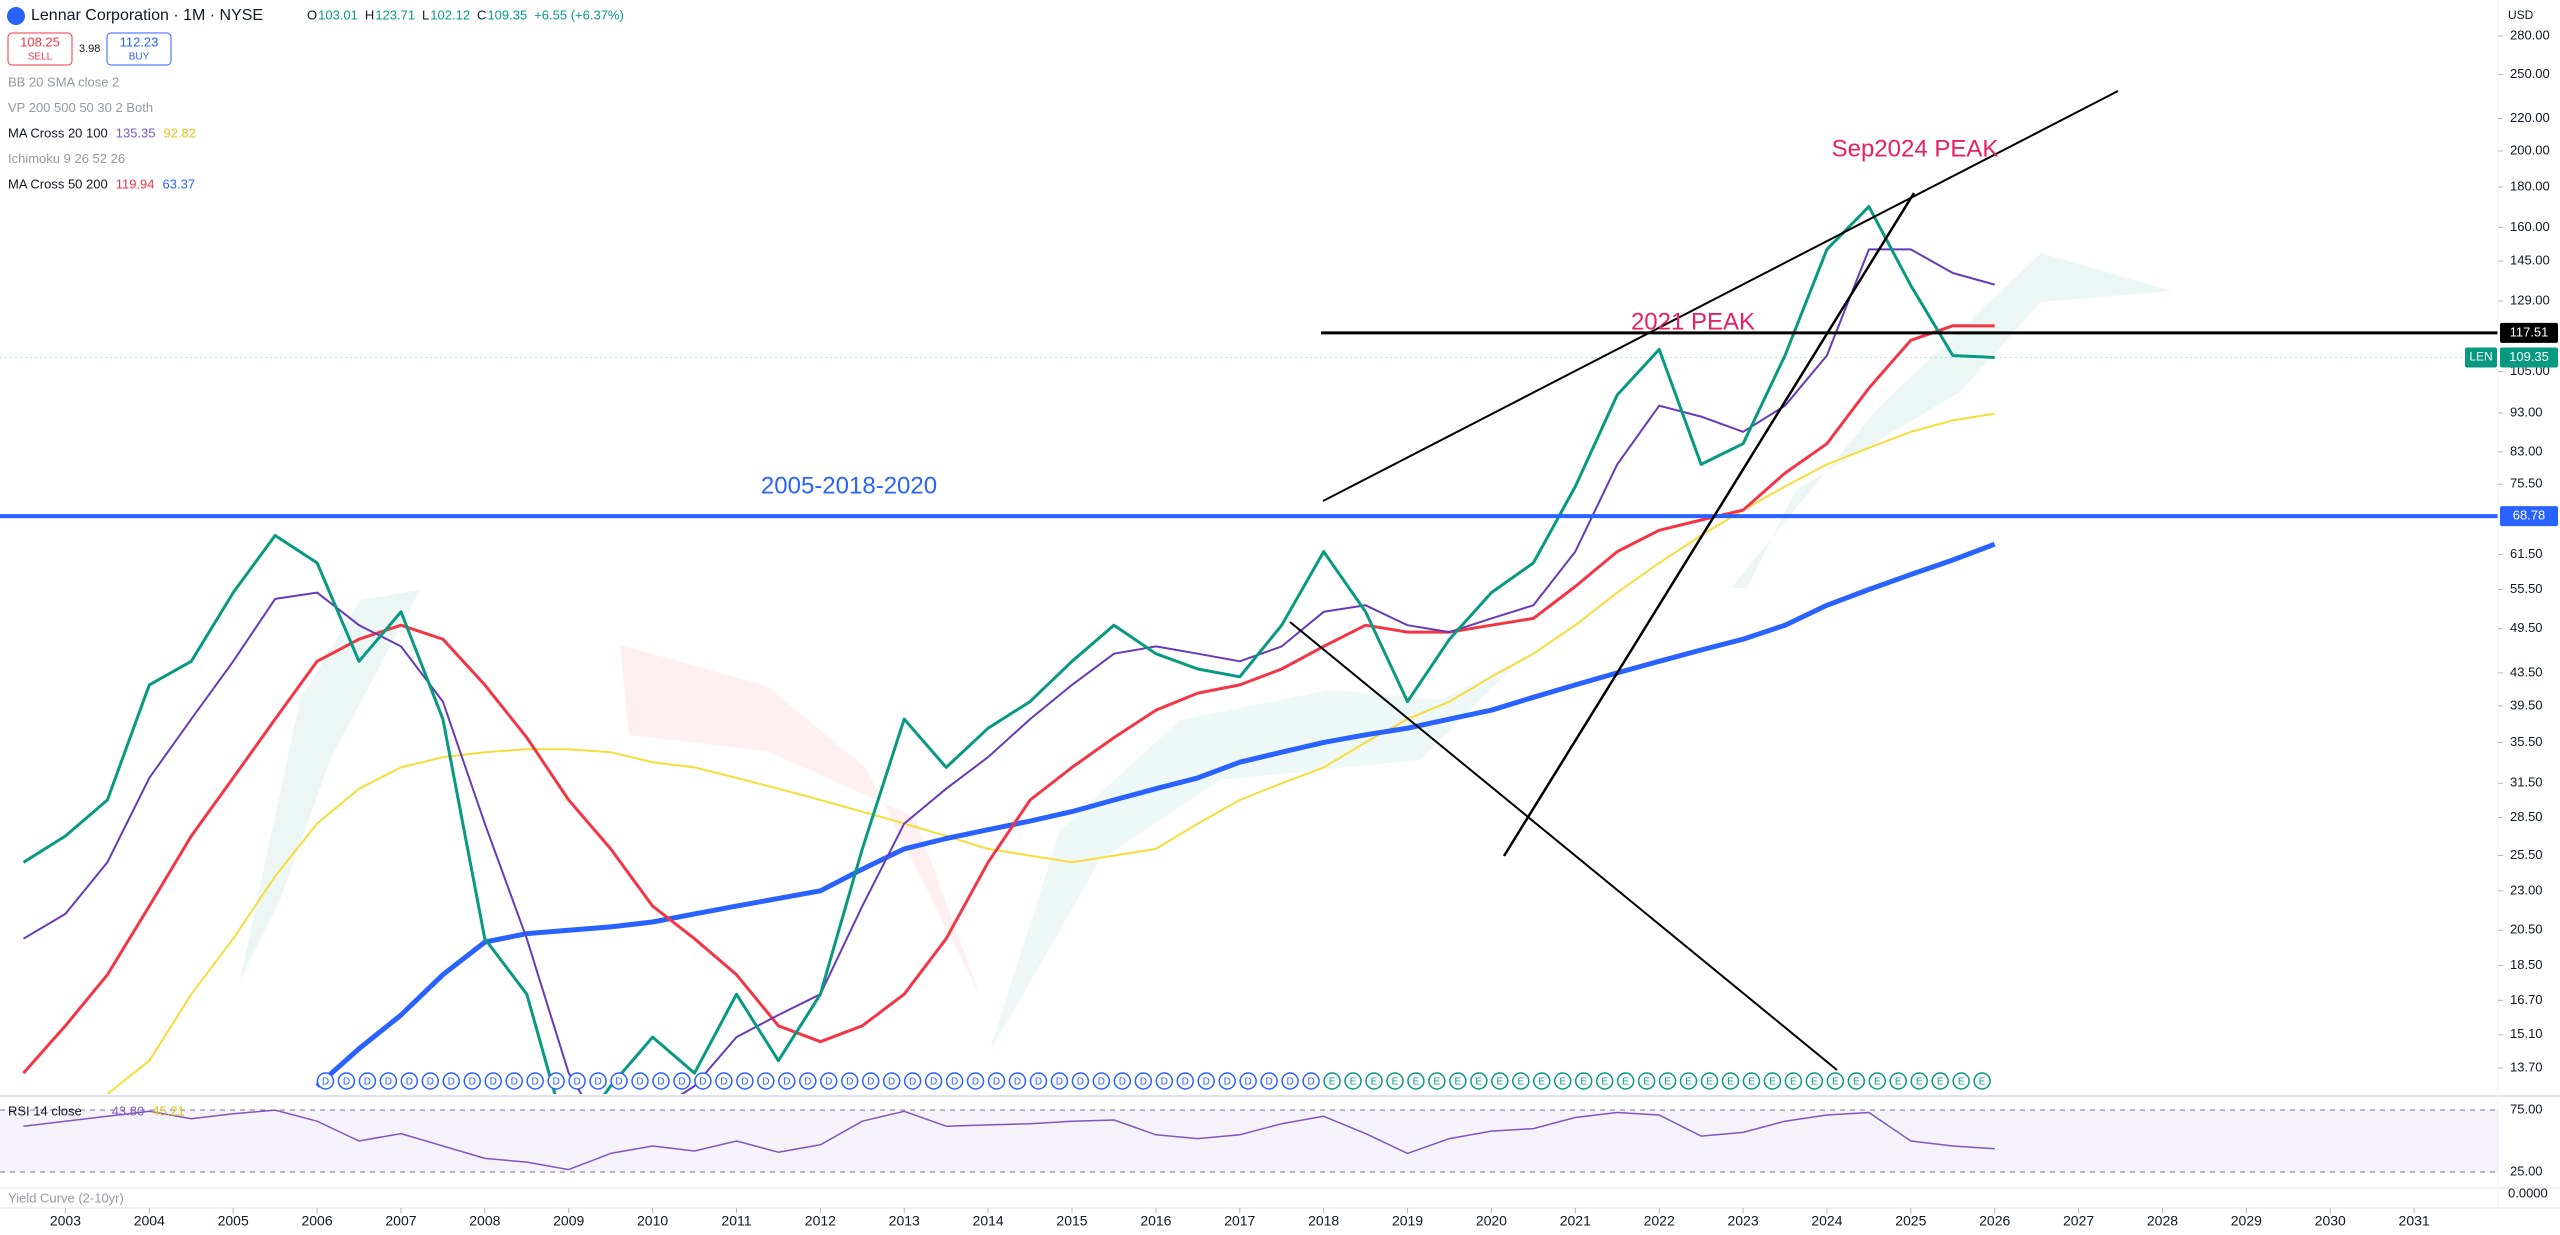 The image size is (2560, 1235). Describe the element at coordinates (2528, 1192) in the screenshot. I see `yield-curve-value: 0.0000` at that location.